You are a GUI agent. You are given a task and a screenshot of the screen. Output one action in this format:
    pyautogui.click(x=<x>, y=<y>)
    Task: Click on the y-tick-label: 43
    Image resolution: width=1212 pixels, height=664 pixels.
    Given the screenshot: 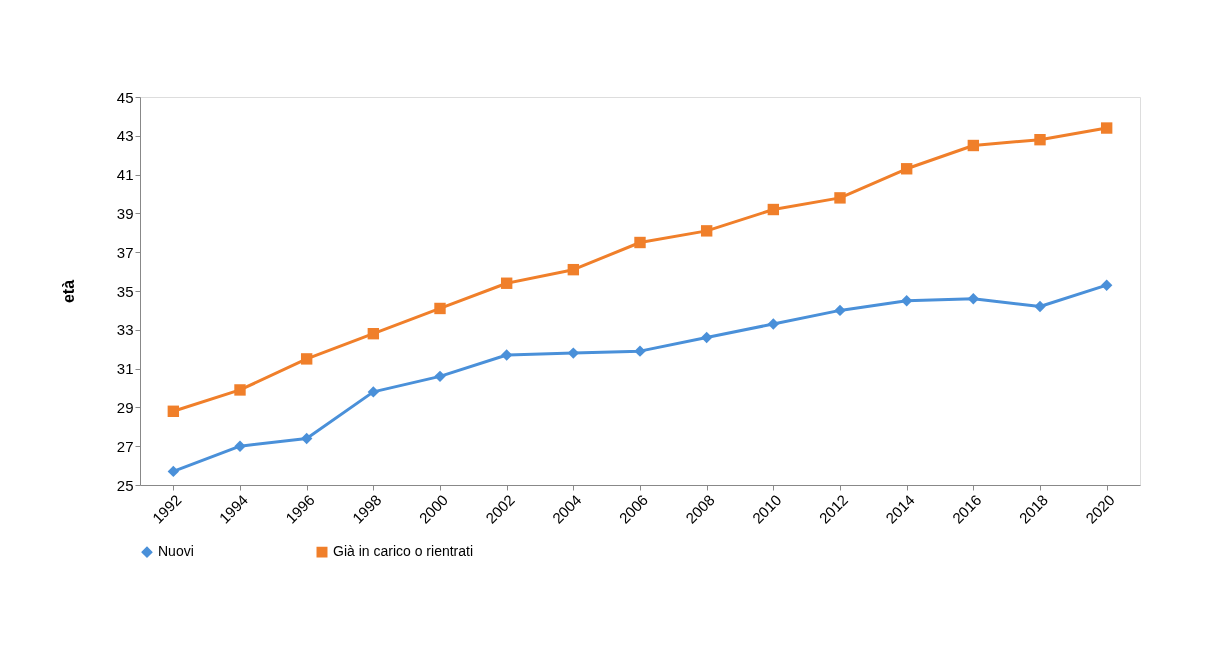 What is the action you would take?
    pyautogui.click(x=125, y=136)
    